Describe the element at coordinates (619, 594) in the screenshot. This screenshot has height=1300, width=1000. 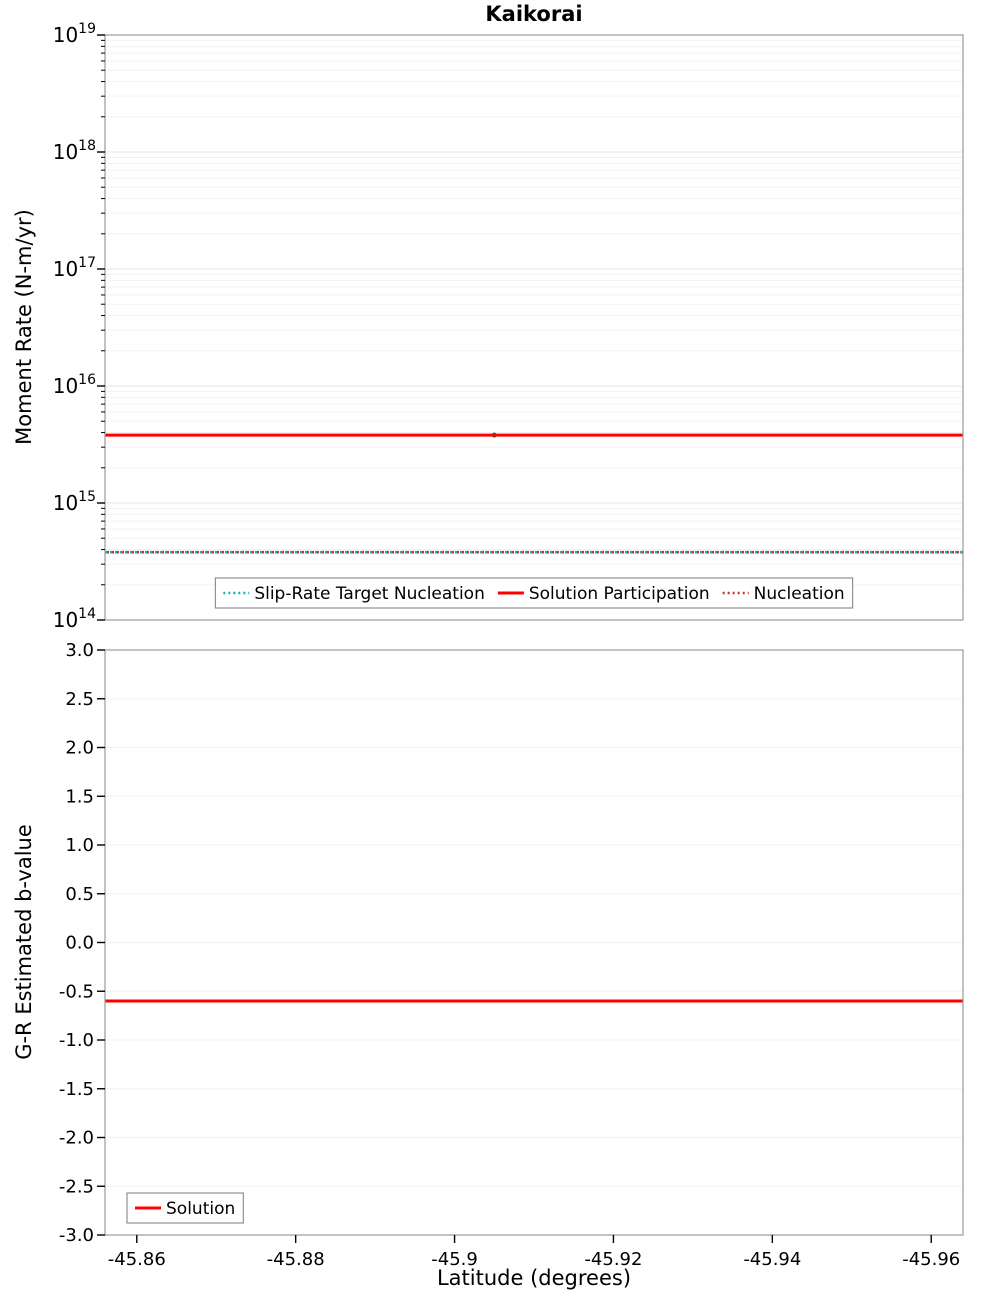
I see `legend-label: Solution Participation` at that location.